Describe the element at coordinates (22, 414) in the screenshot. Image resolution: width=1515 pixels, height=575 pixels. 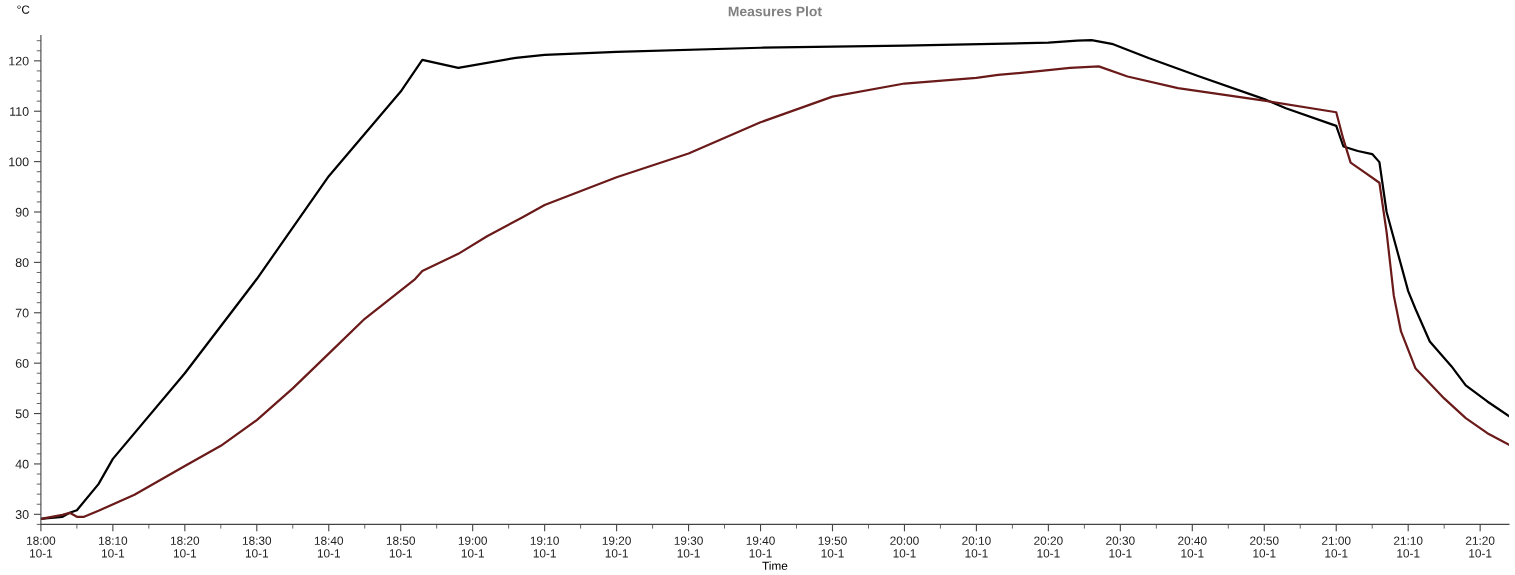
I see `y-tick-label: 50` at that location.